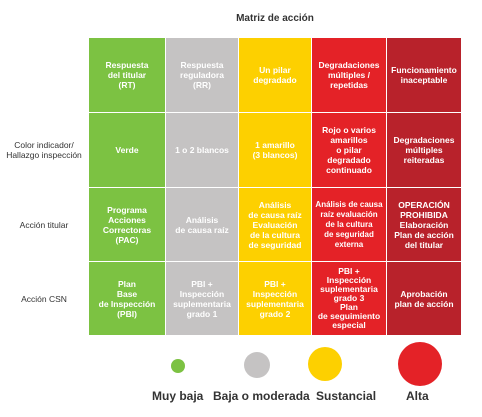  What do you see at coordinates (424, 298) in the screenshot?
I see `cell-csn-plan-approval: Aprobación plan de acción` at bounding box center [424, 298].